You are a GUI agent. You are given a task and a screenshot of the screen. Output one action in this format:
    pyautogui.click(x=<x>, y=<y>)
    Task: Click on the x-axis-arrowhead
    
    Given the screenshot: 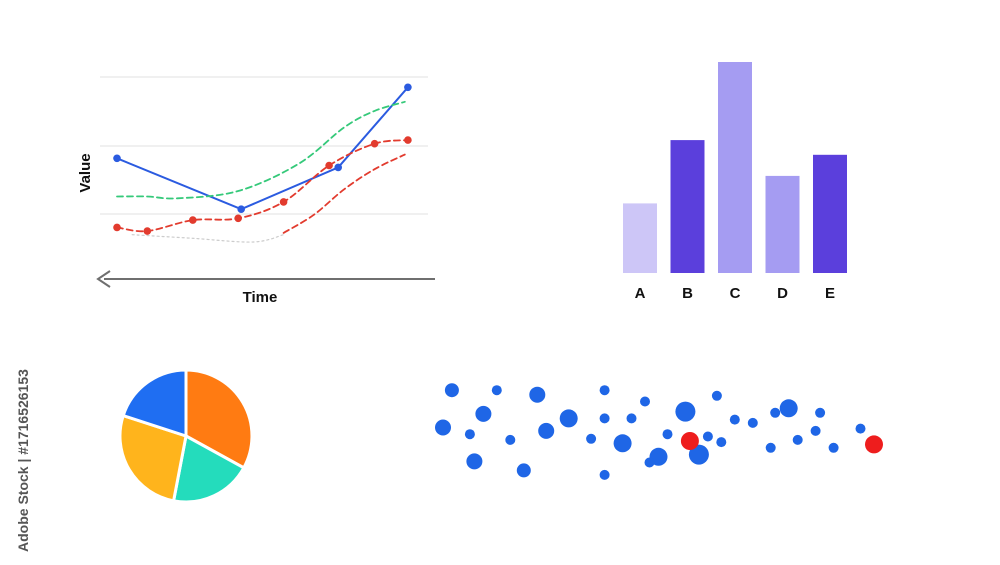 What is the action you would take?
    pyautogui.click(x=103, y=279)
    